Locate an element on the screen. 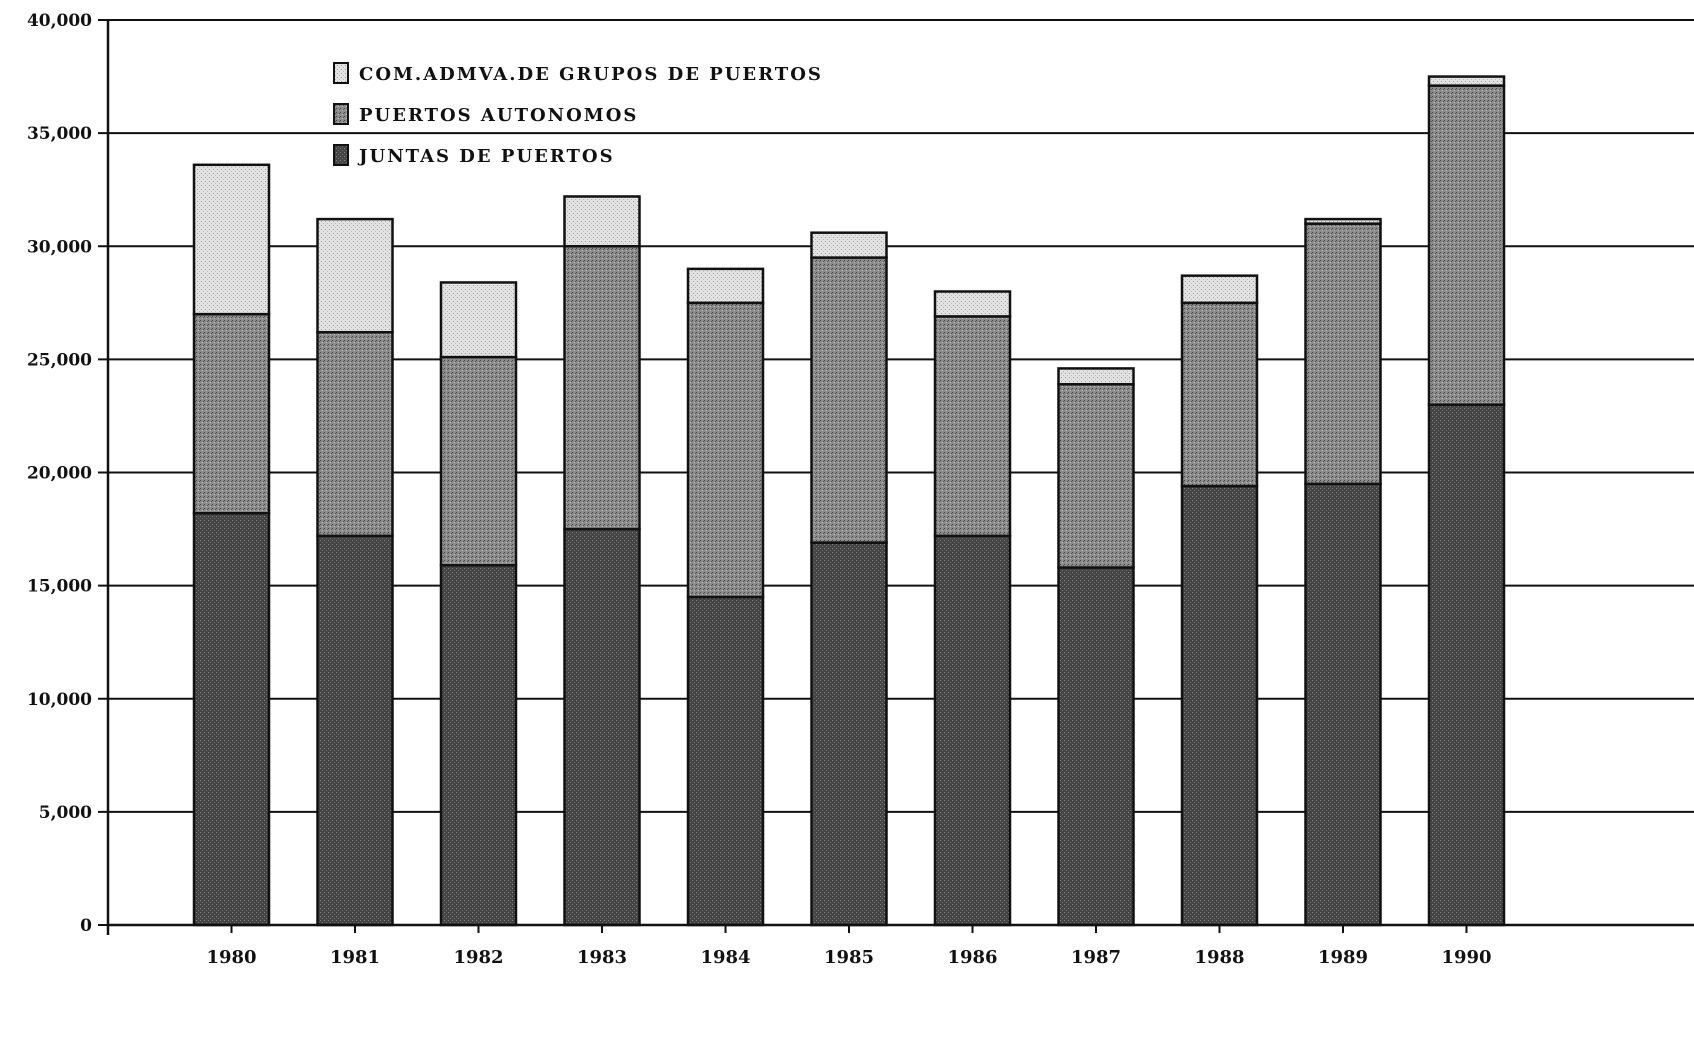 The width and height of the screenshot is (1694, 1049). x-tick-label: 1980 is located at coordinates (231, 957).